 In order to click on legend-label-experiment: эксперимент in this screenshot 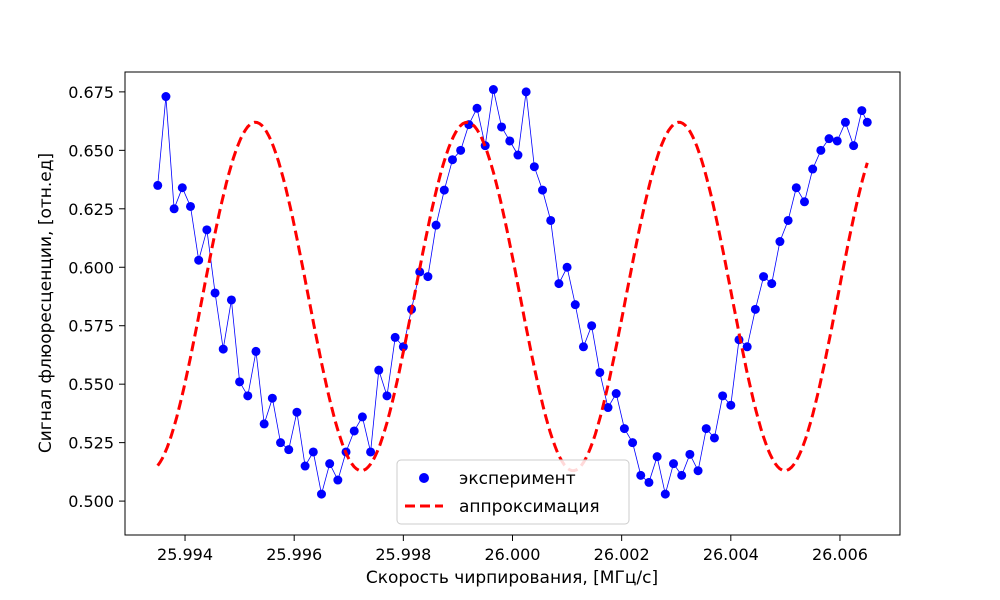, I will do `click(517, 479)`.